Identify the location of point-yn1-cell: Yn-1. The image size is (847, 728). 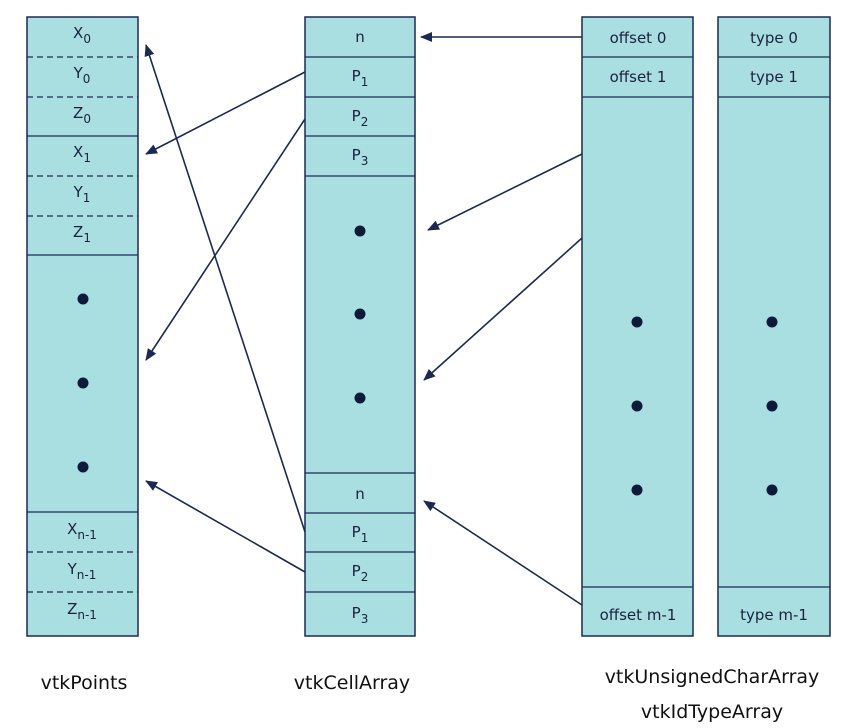
(82, 571).